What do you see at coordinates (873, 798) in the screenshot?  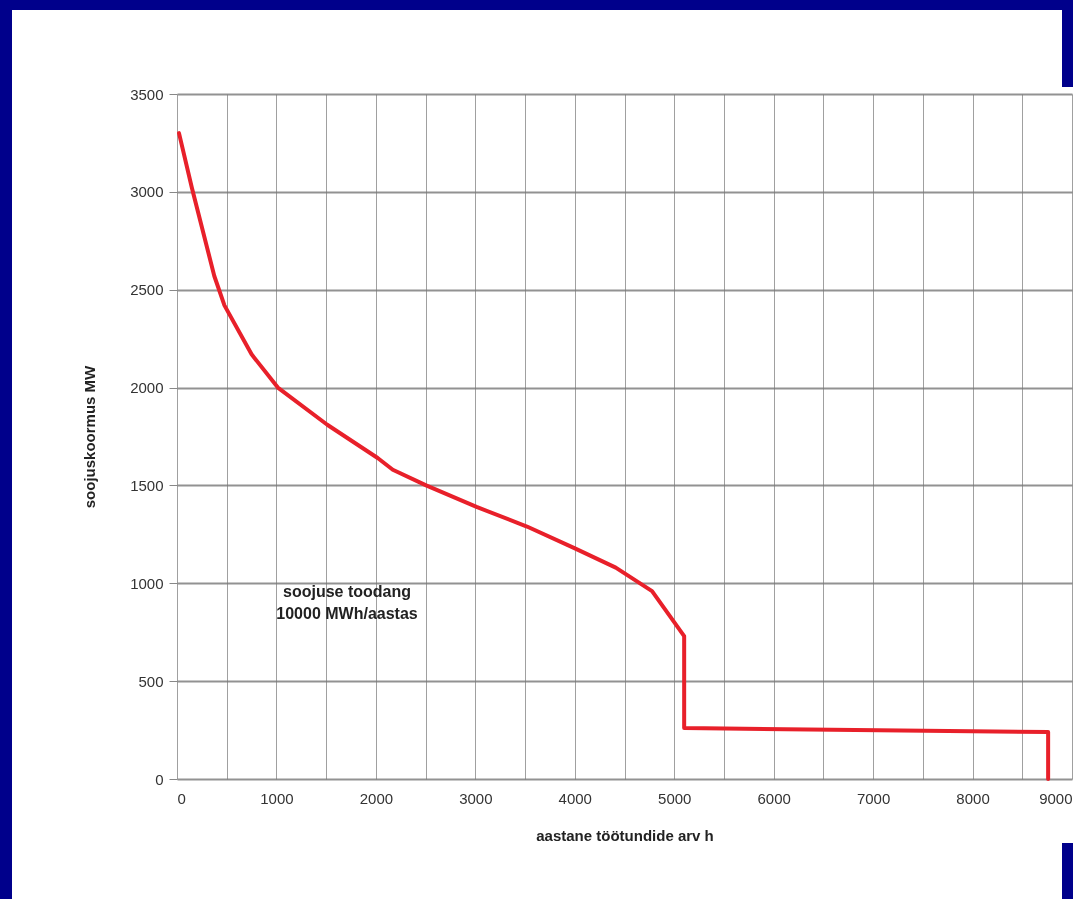 I see `x-tick-label: 7000` at bounding box center [873, 798].